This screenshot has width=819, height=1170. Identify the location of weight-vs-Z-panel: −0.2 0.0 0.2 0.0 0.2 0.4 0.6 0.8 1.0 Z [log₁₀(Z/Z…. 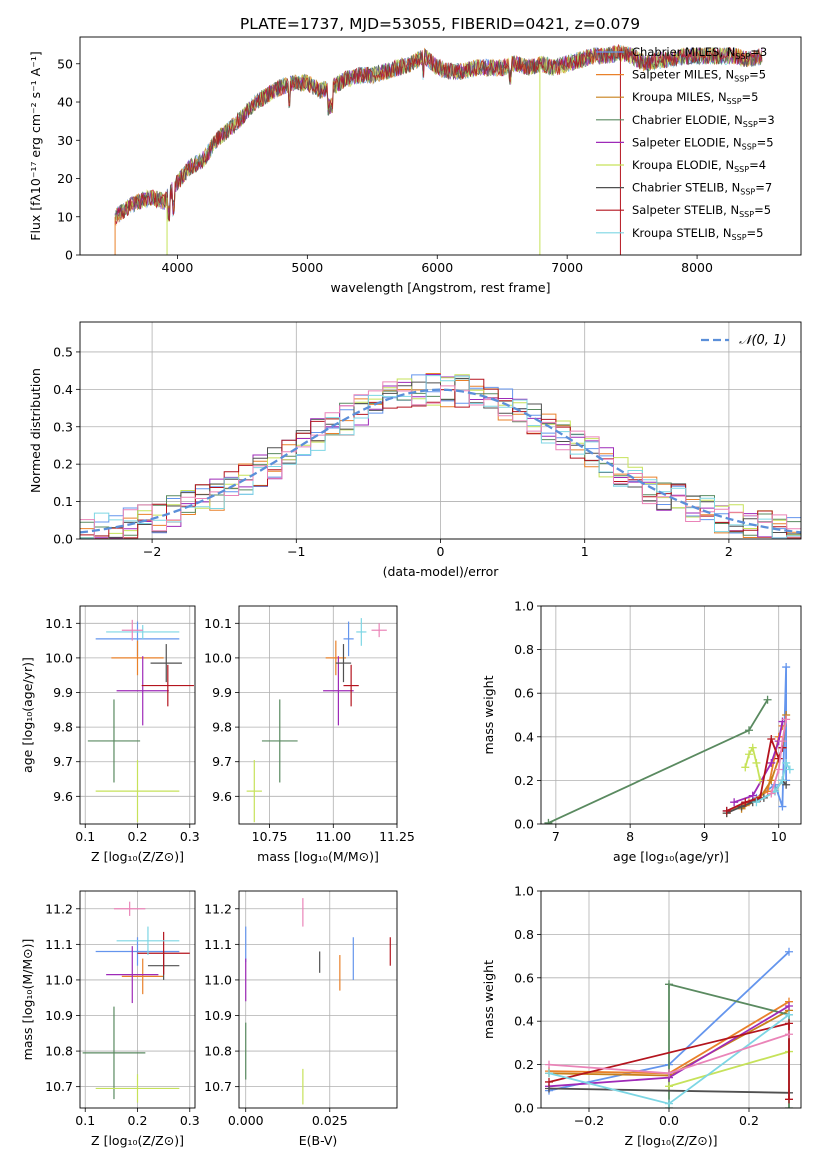
(641, 1016).